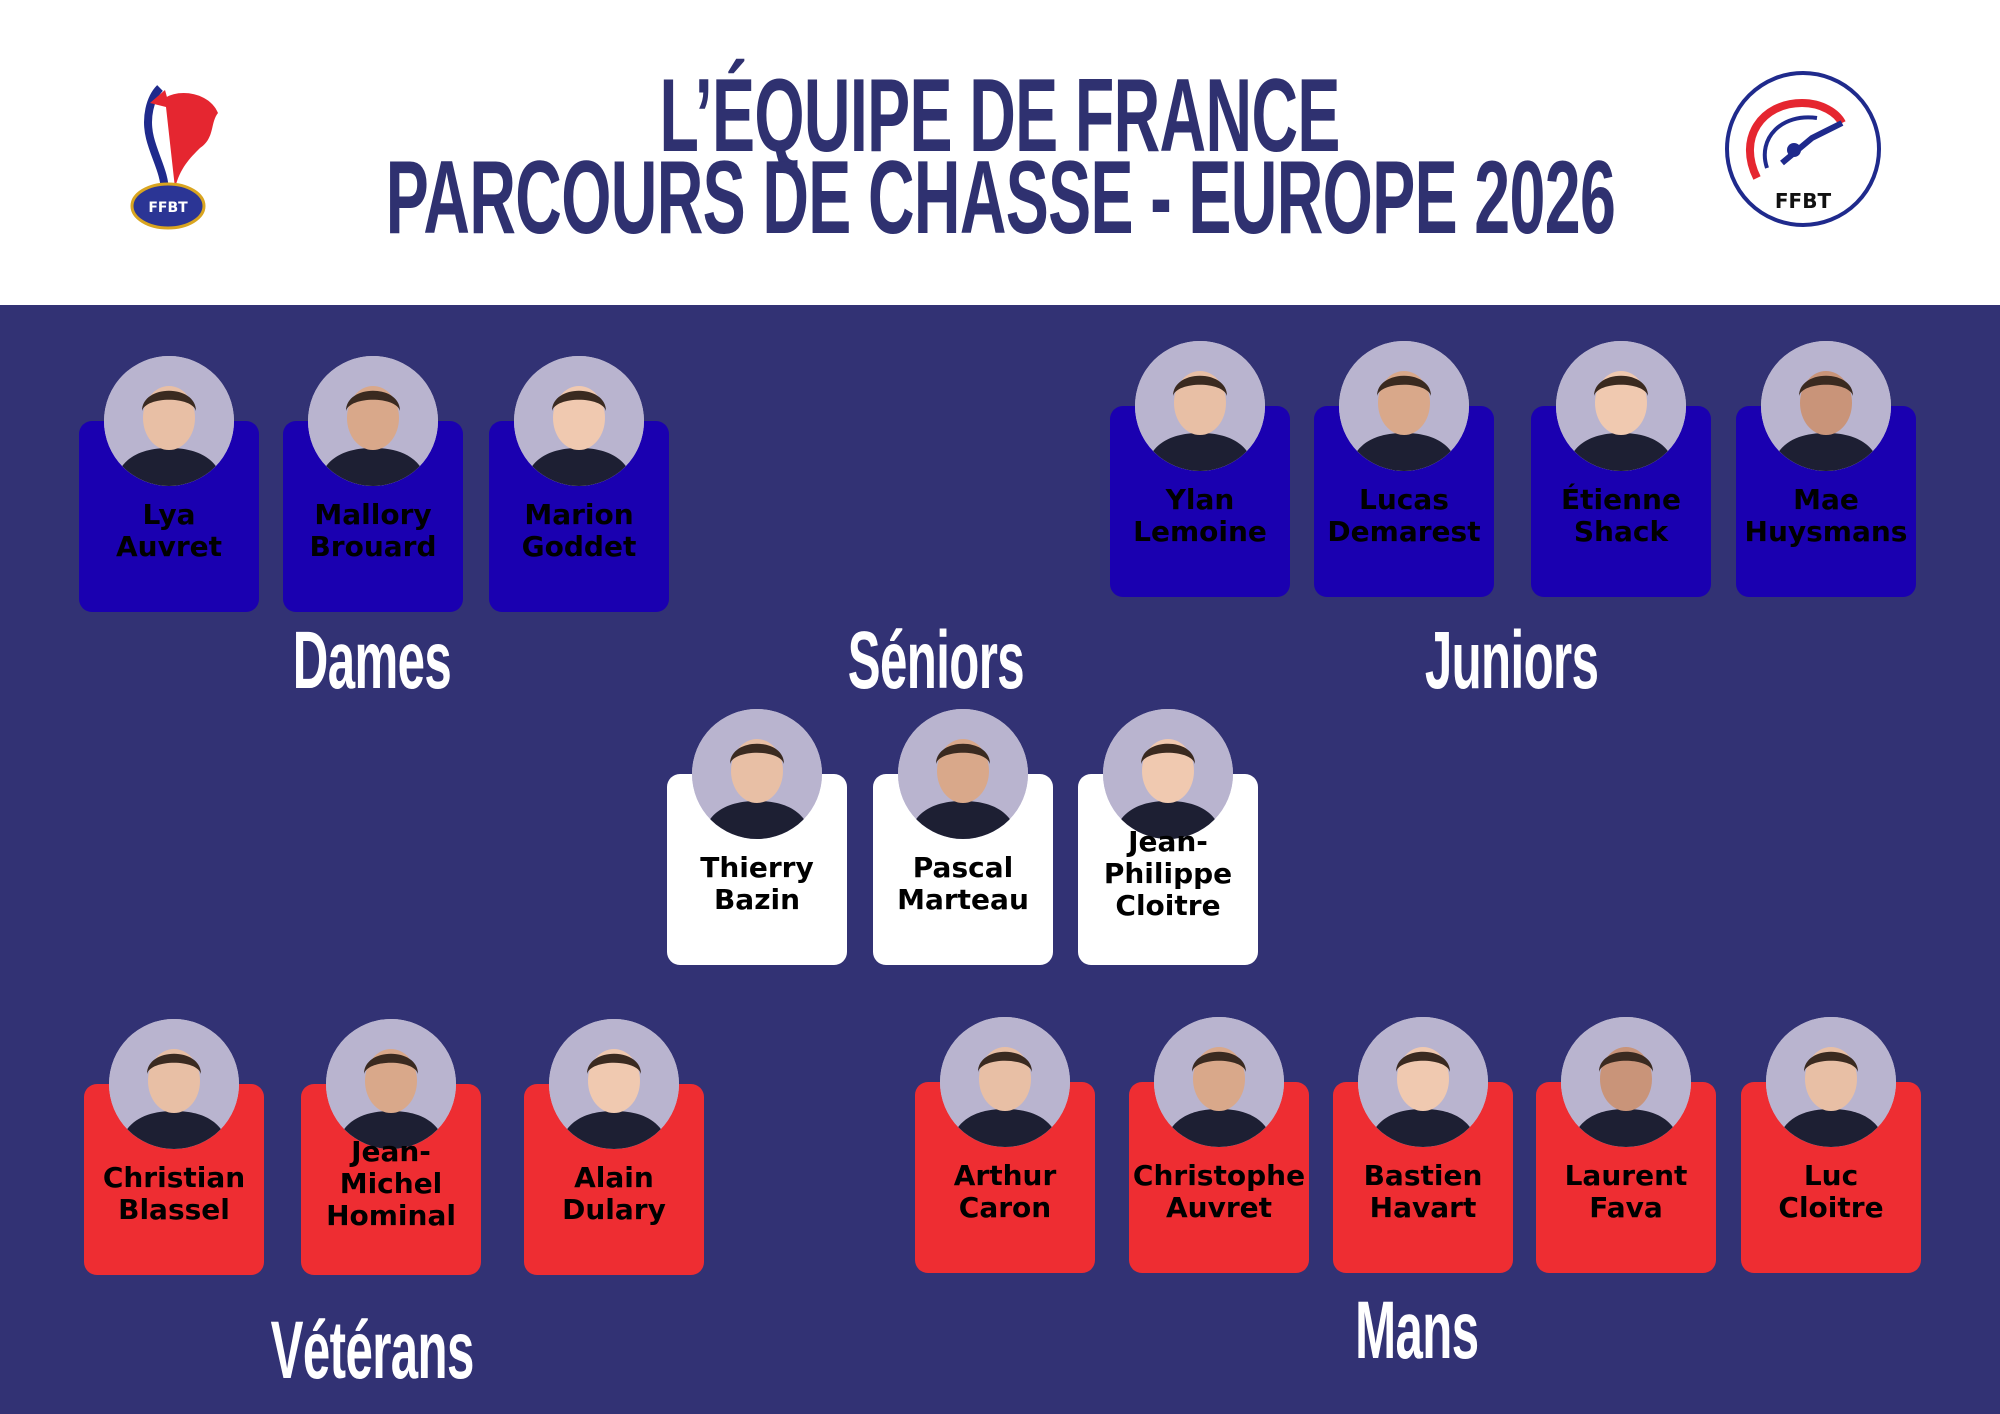 This screenshot has width=2000, height=1414. I want to click on section-label: Séniors, so click(936, 660).